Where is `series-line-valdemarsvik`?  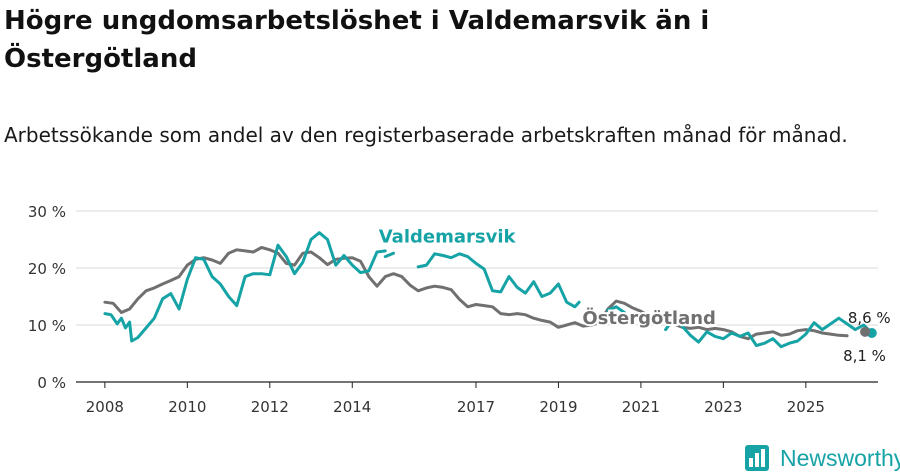
series-line-valdemarsvik is located at coordinates (245, 287).